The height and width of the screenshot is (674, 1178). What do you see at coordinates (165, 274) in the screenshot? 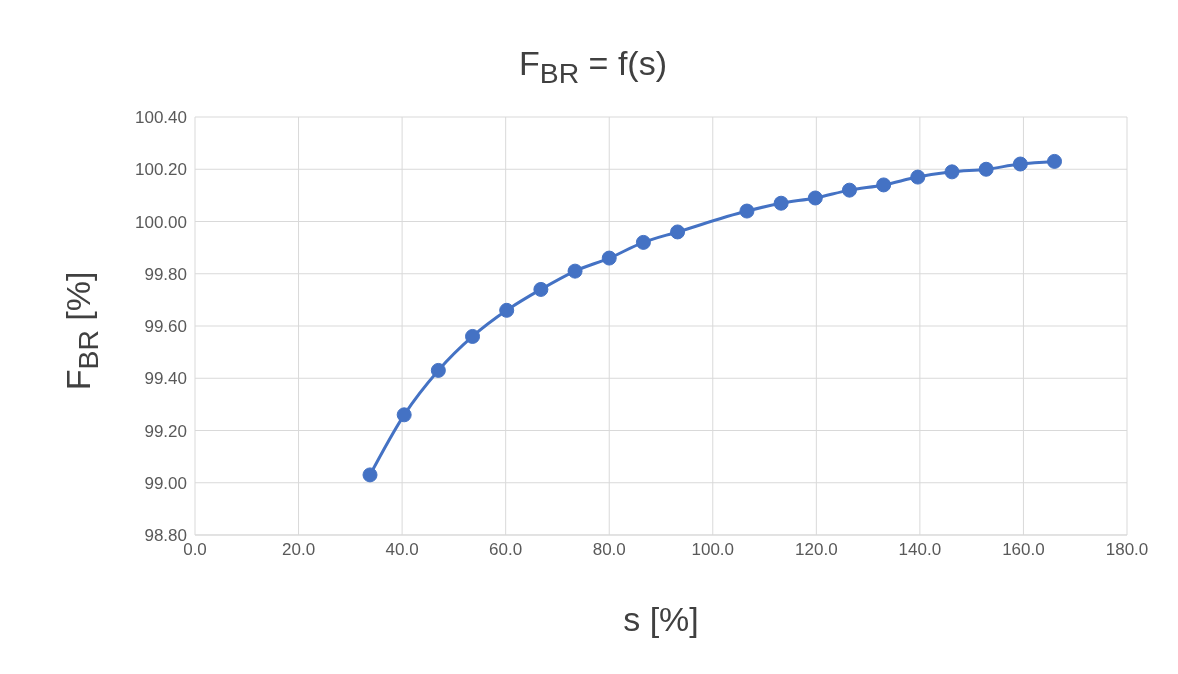
I see `y-tick-label: 99.80` at bounding box center [165, 274].